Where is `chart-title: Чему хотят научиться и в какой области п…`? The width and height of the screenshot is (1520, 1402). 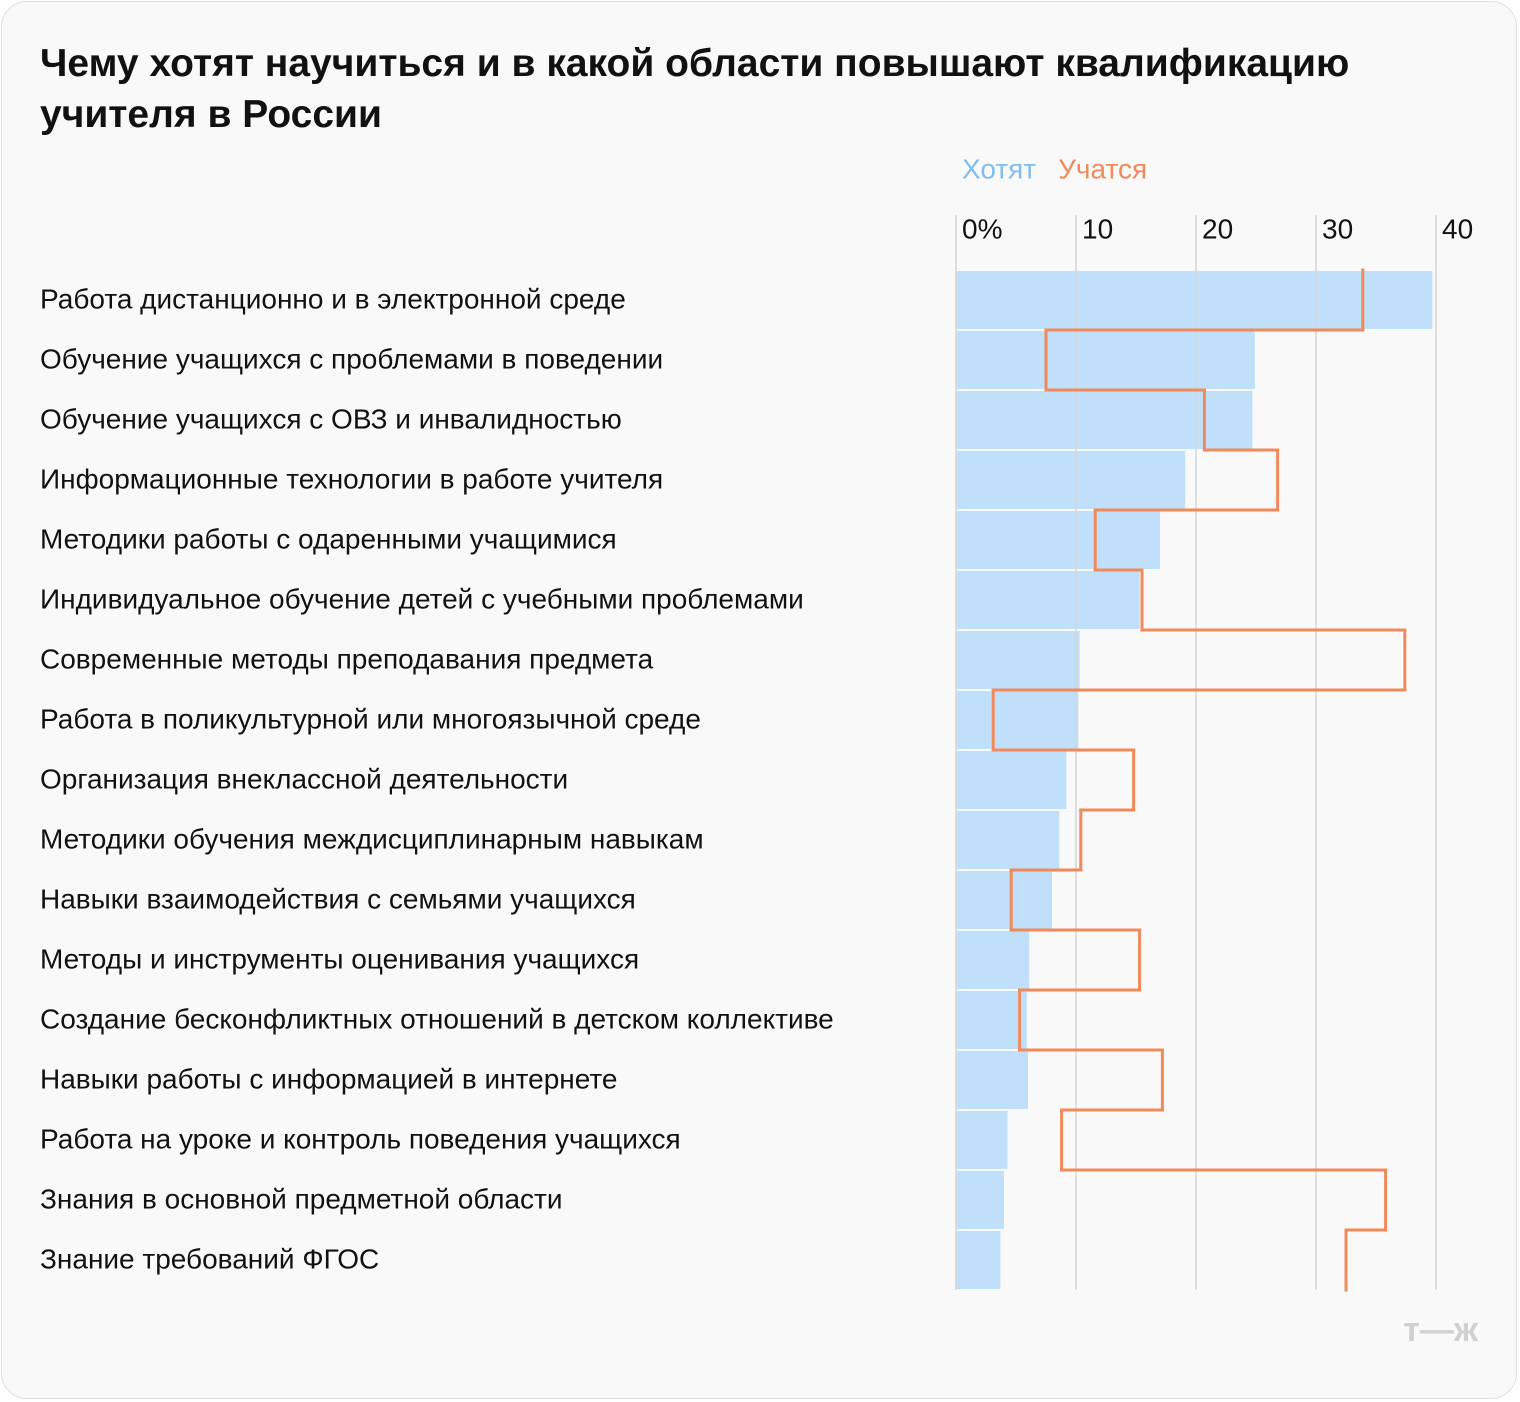 chart-title: Чему хотят научиться и в какой области п… is located at coordinates (695, 89).